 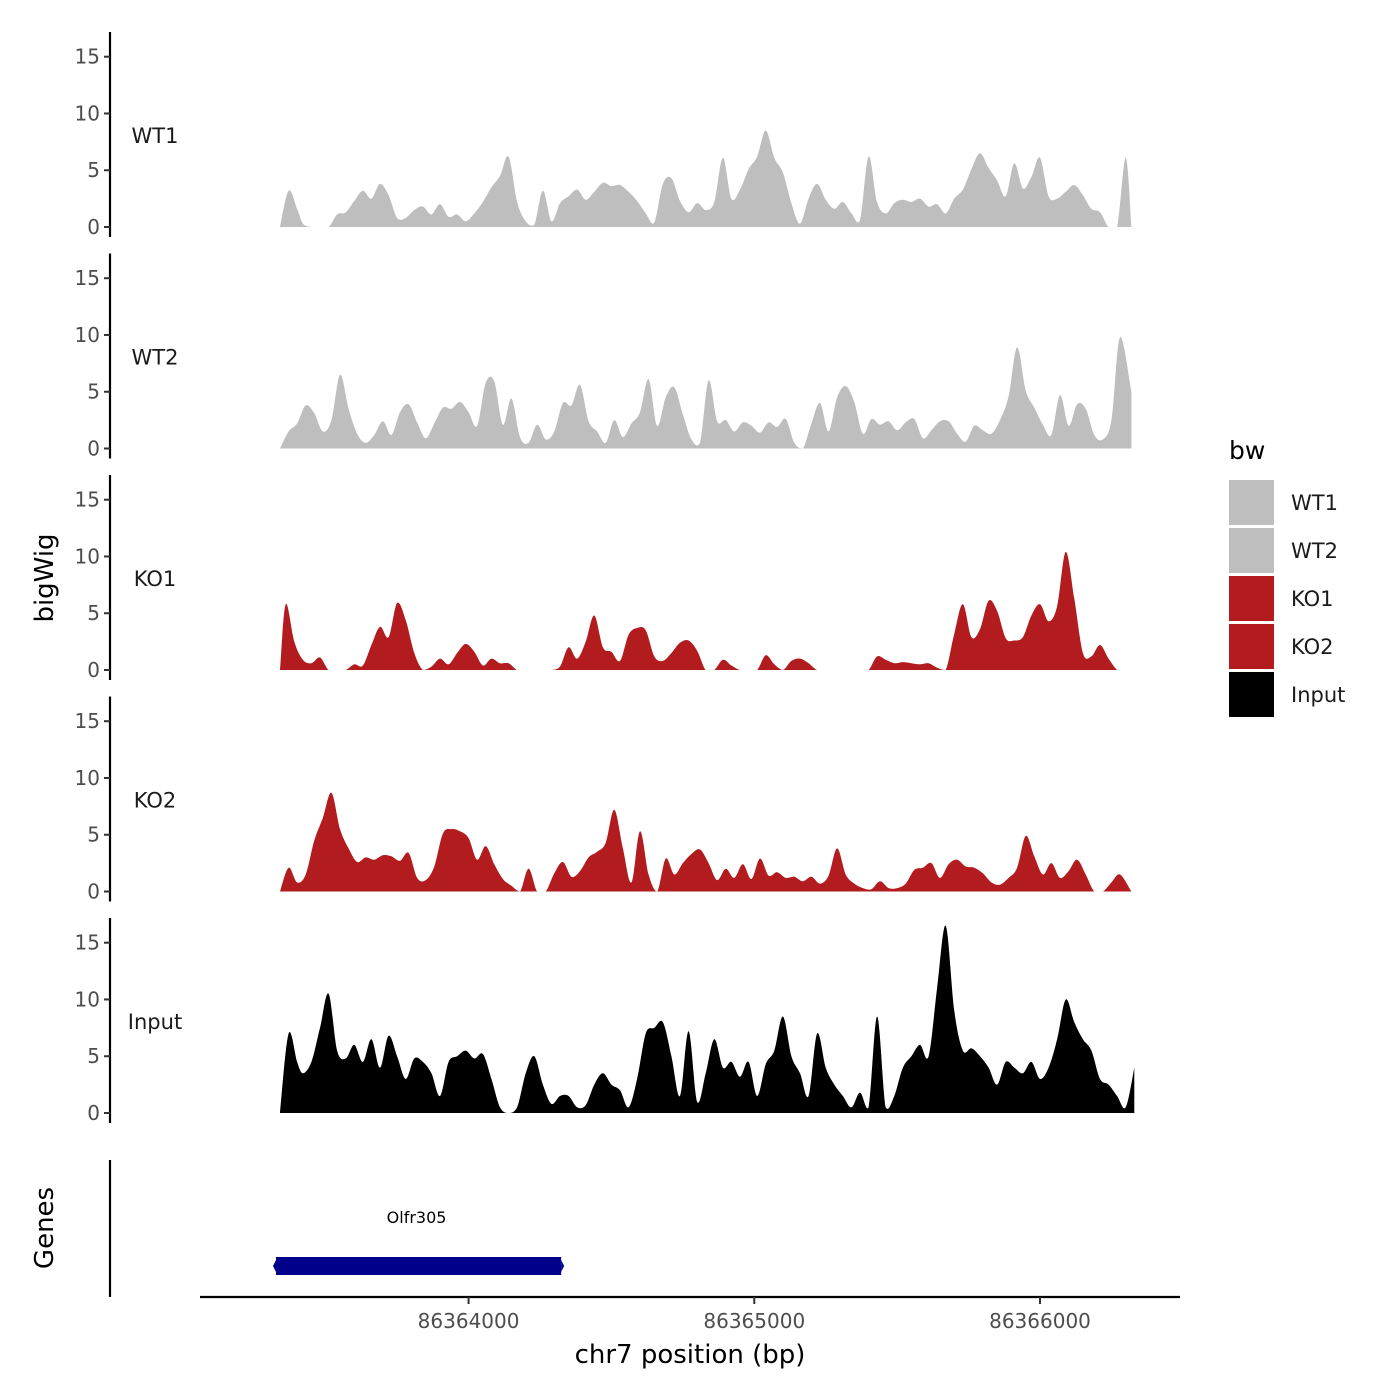 I want to click on legend-swatch-wt2, so click(x=1251, y=550).